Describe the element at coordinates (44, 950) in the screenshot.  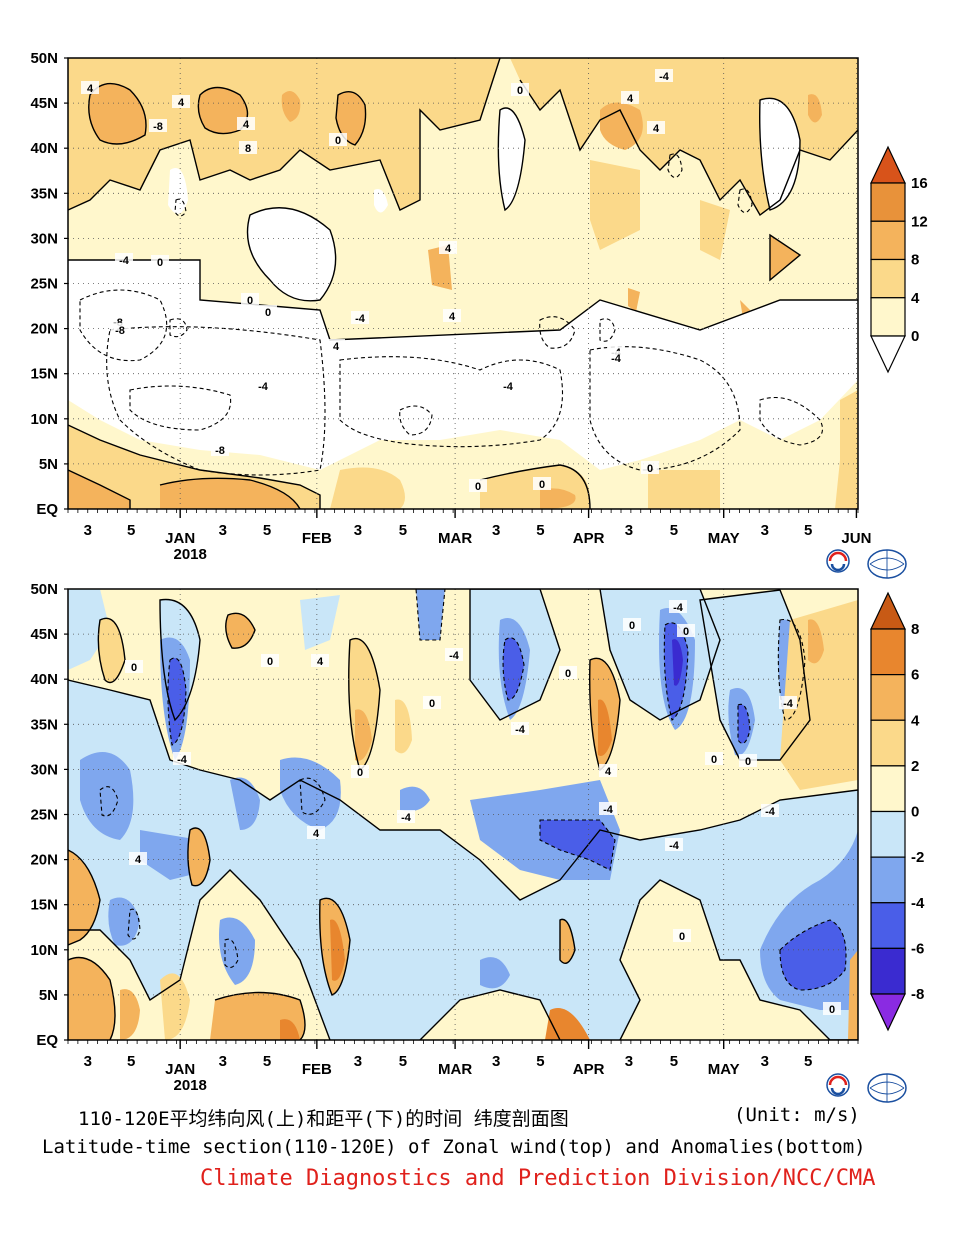
I see `bot-ytick-label: 10N` at that location.